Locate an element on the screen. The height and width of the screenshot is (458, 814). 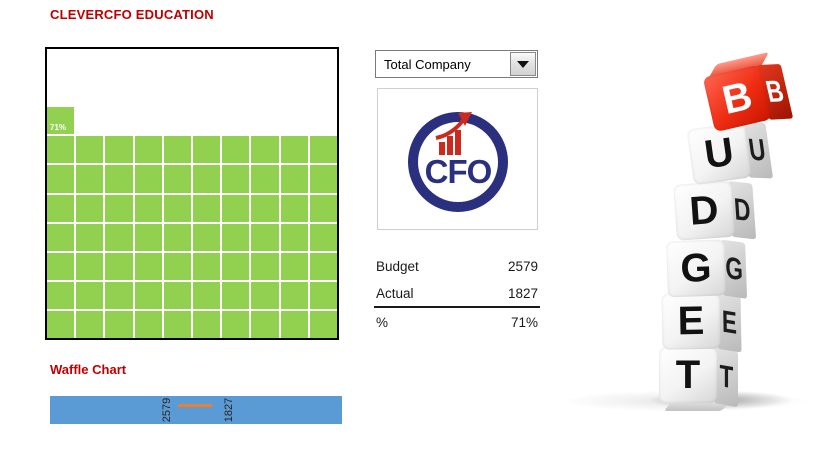
table-row-actual: Actual 1827 is located at coordinates (457, 294).